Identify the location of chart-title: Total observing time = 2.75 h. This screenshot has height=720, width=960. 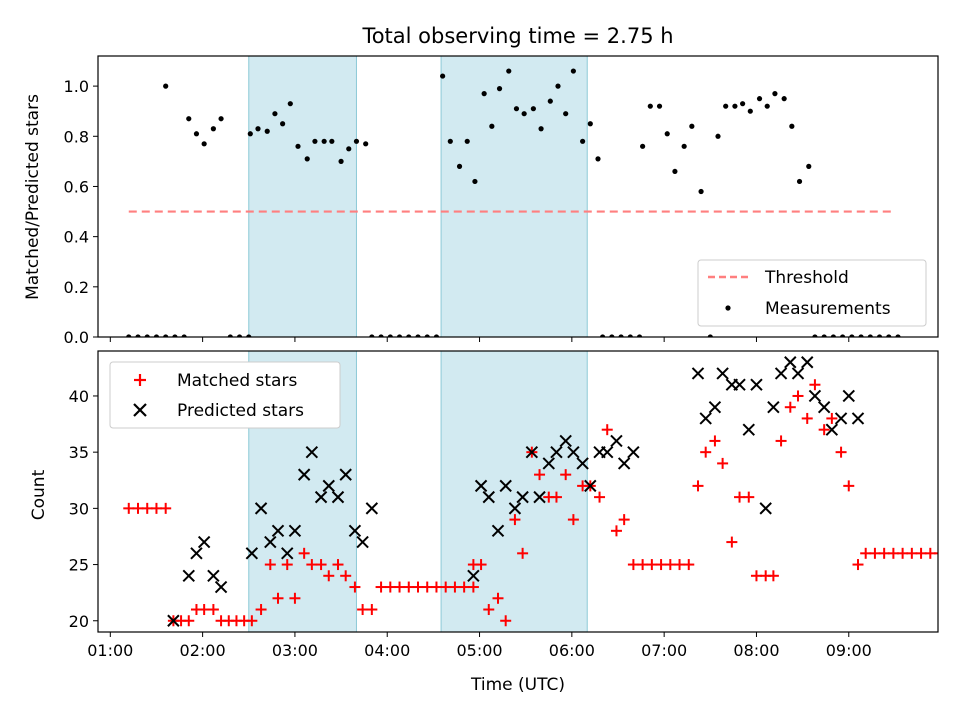
(517, 36).